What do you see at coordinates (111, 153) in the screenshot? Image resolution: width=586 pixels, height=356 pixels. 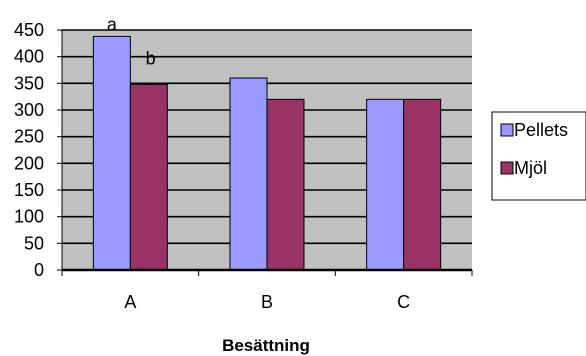 I see `bar-pellets-a` at bounding box center [111, 153].